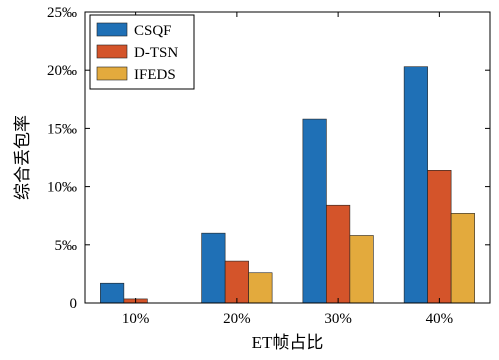 The width and height of the screenshot is (499, 360). I want to click on y-tick-label: 5‰, so click(66, 246).